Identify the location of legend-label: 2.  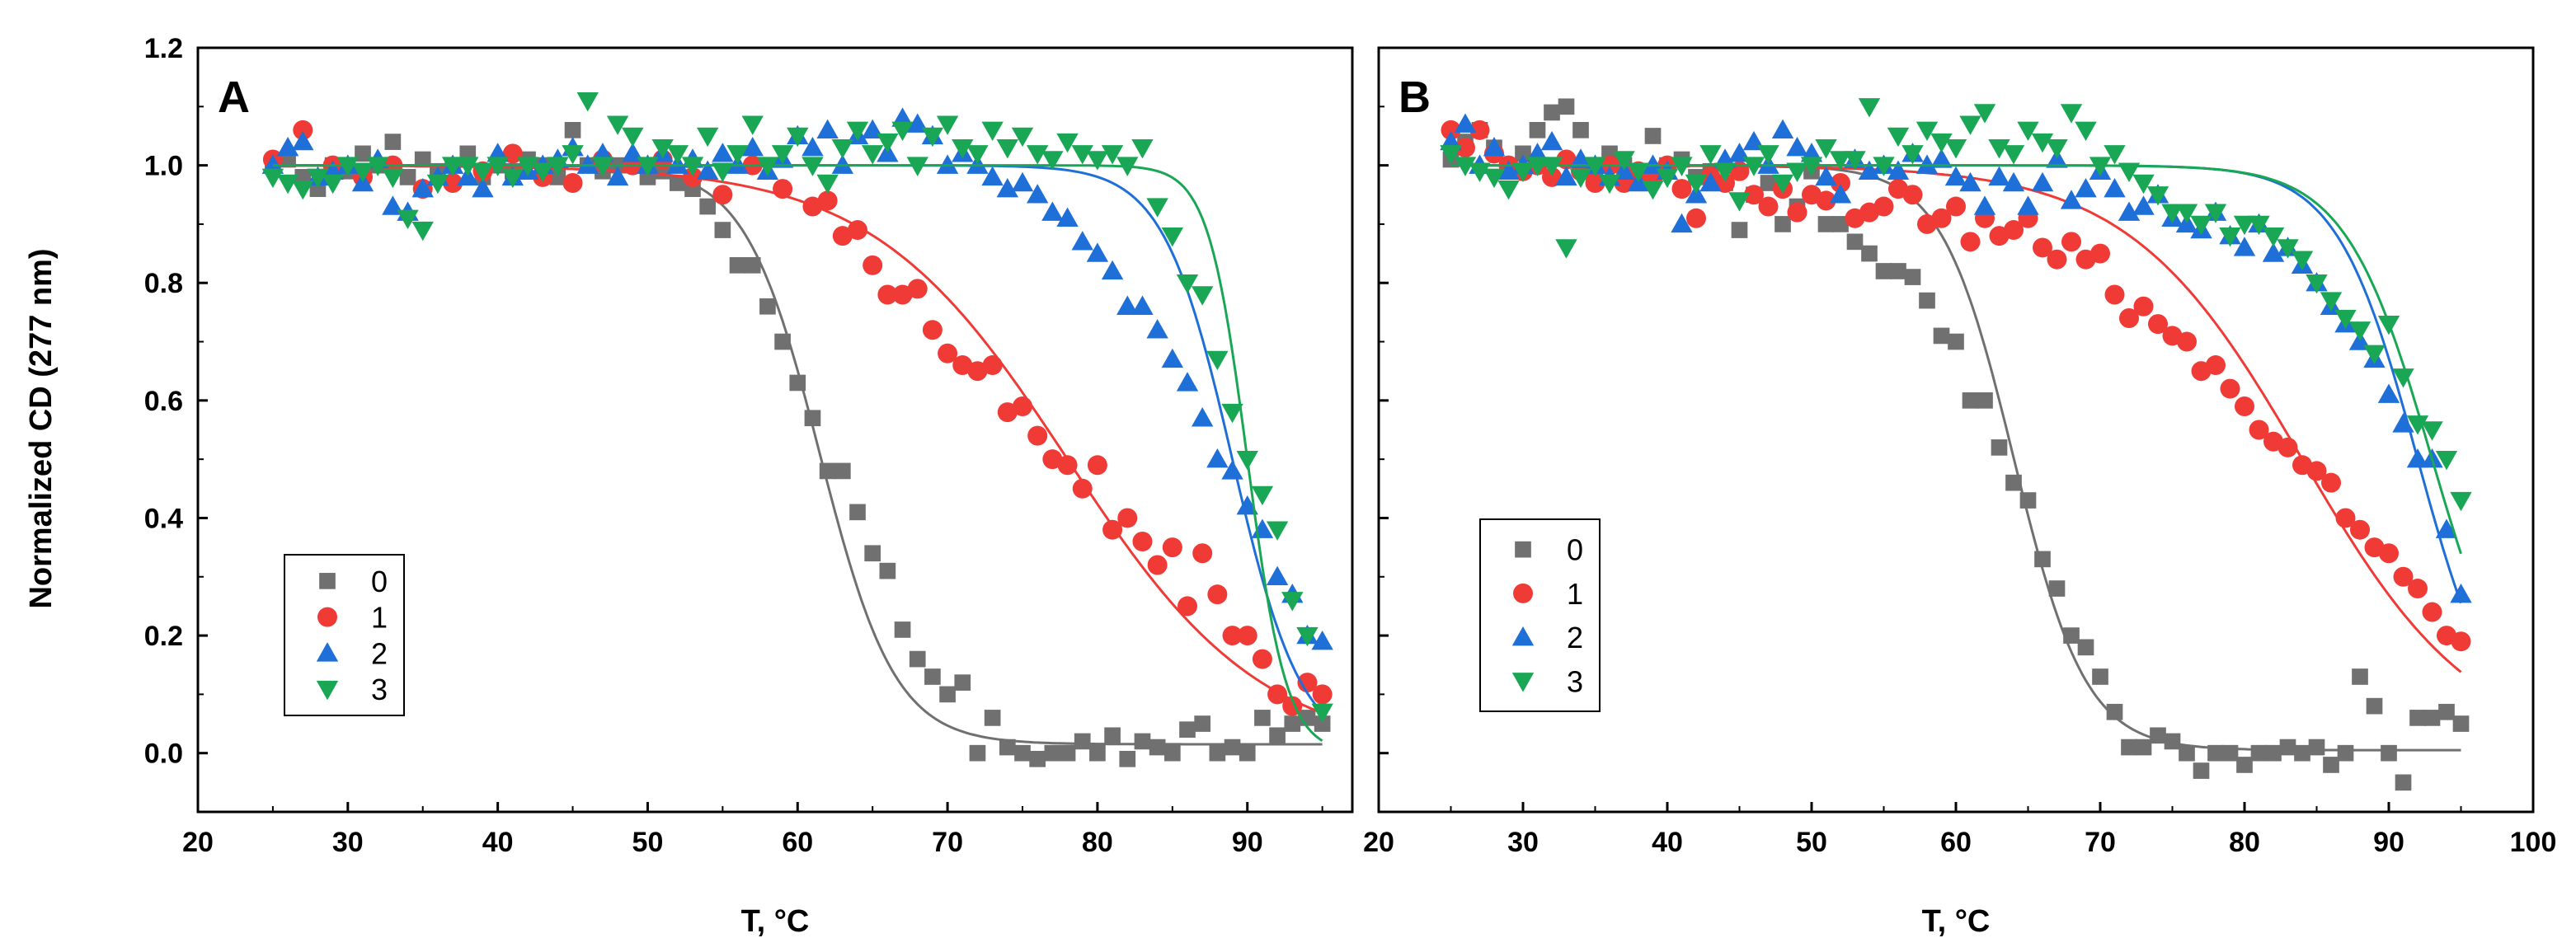
(1575, 637).